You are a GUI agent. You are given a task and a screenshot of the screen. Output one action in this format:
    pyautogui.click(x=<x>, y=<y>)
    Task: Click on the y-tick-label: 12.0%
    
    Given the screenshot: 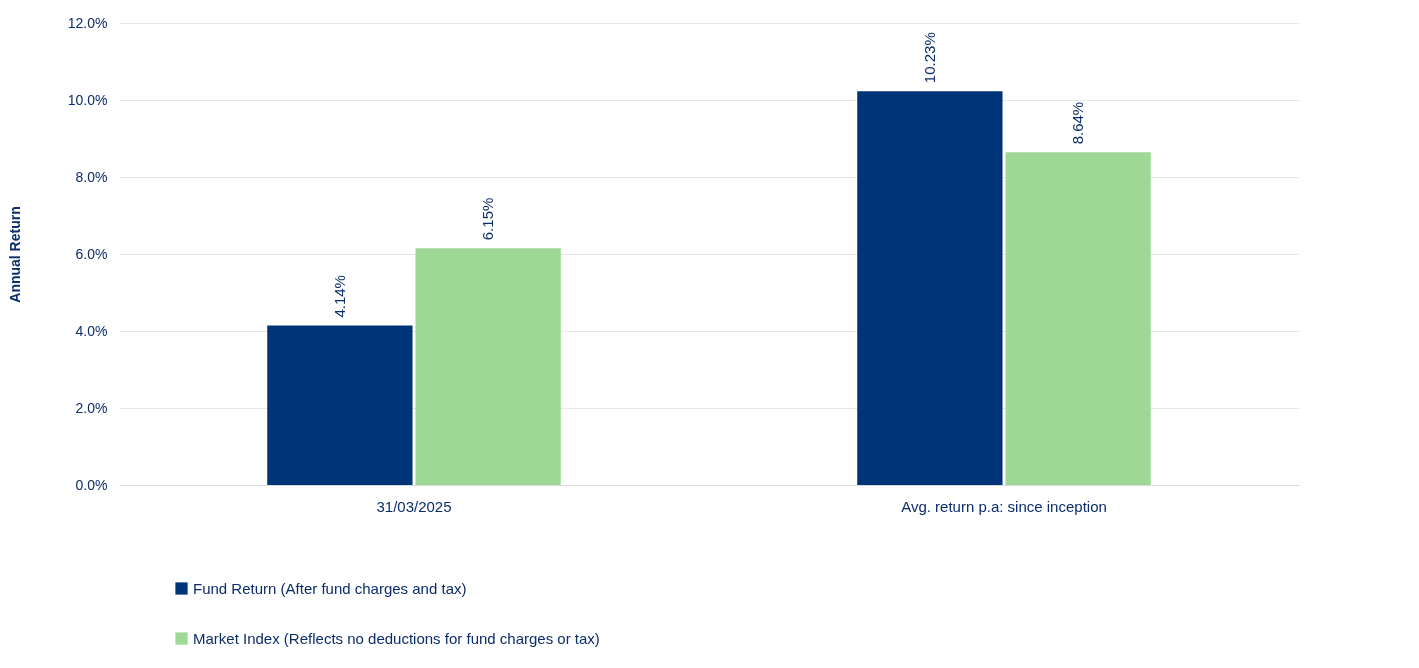 What is the action you would take?
    pyautogui.click(x=87, y=22)
    